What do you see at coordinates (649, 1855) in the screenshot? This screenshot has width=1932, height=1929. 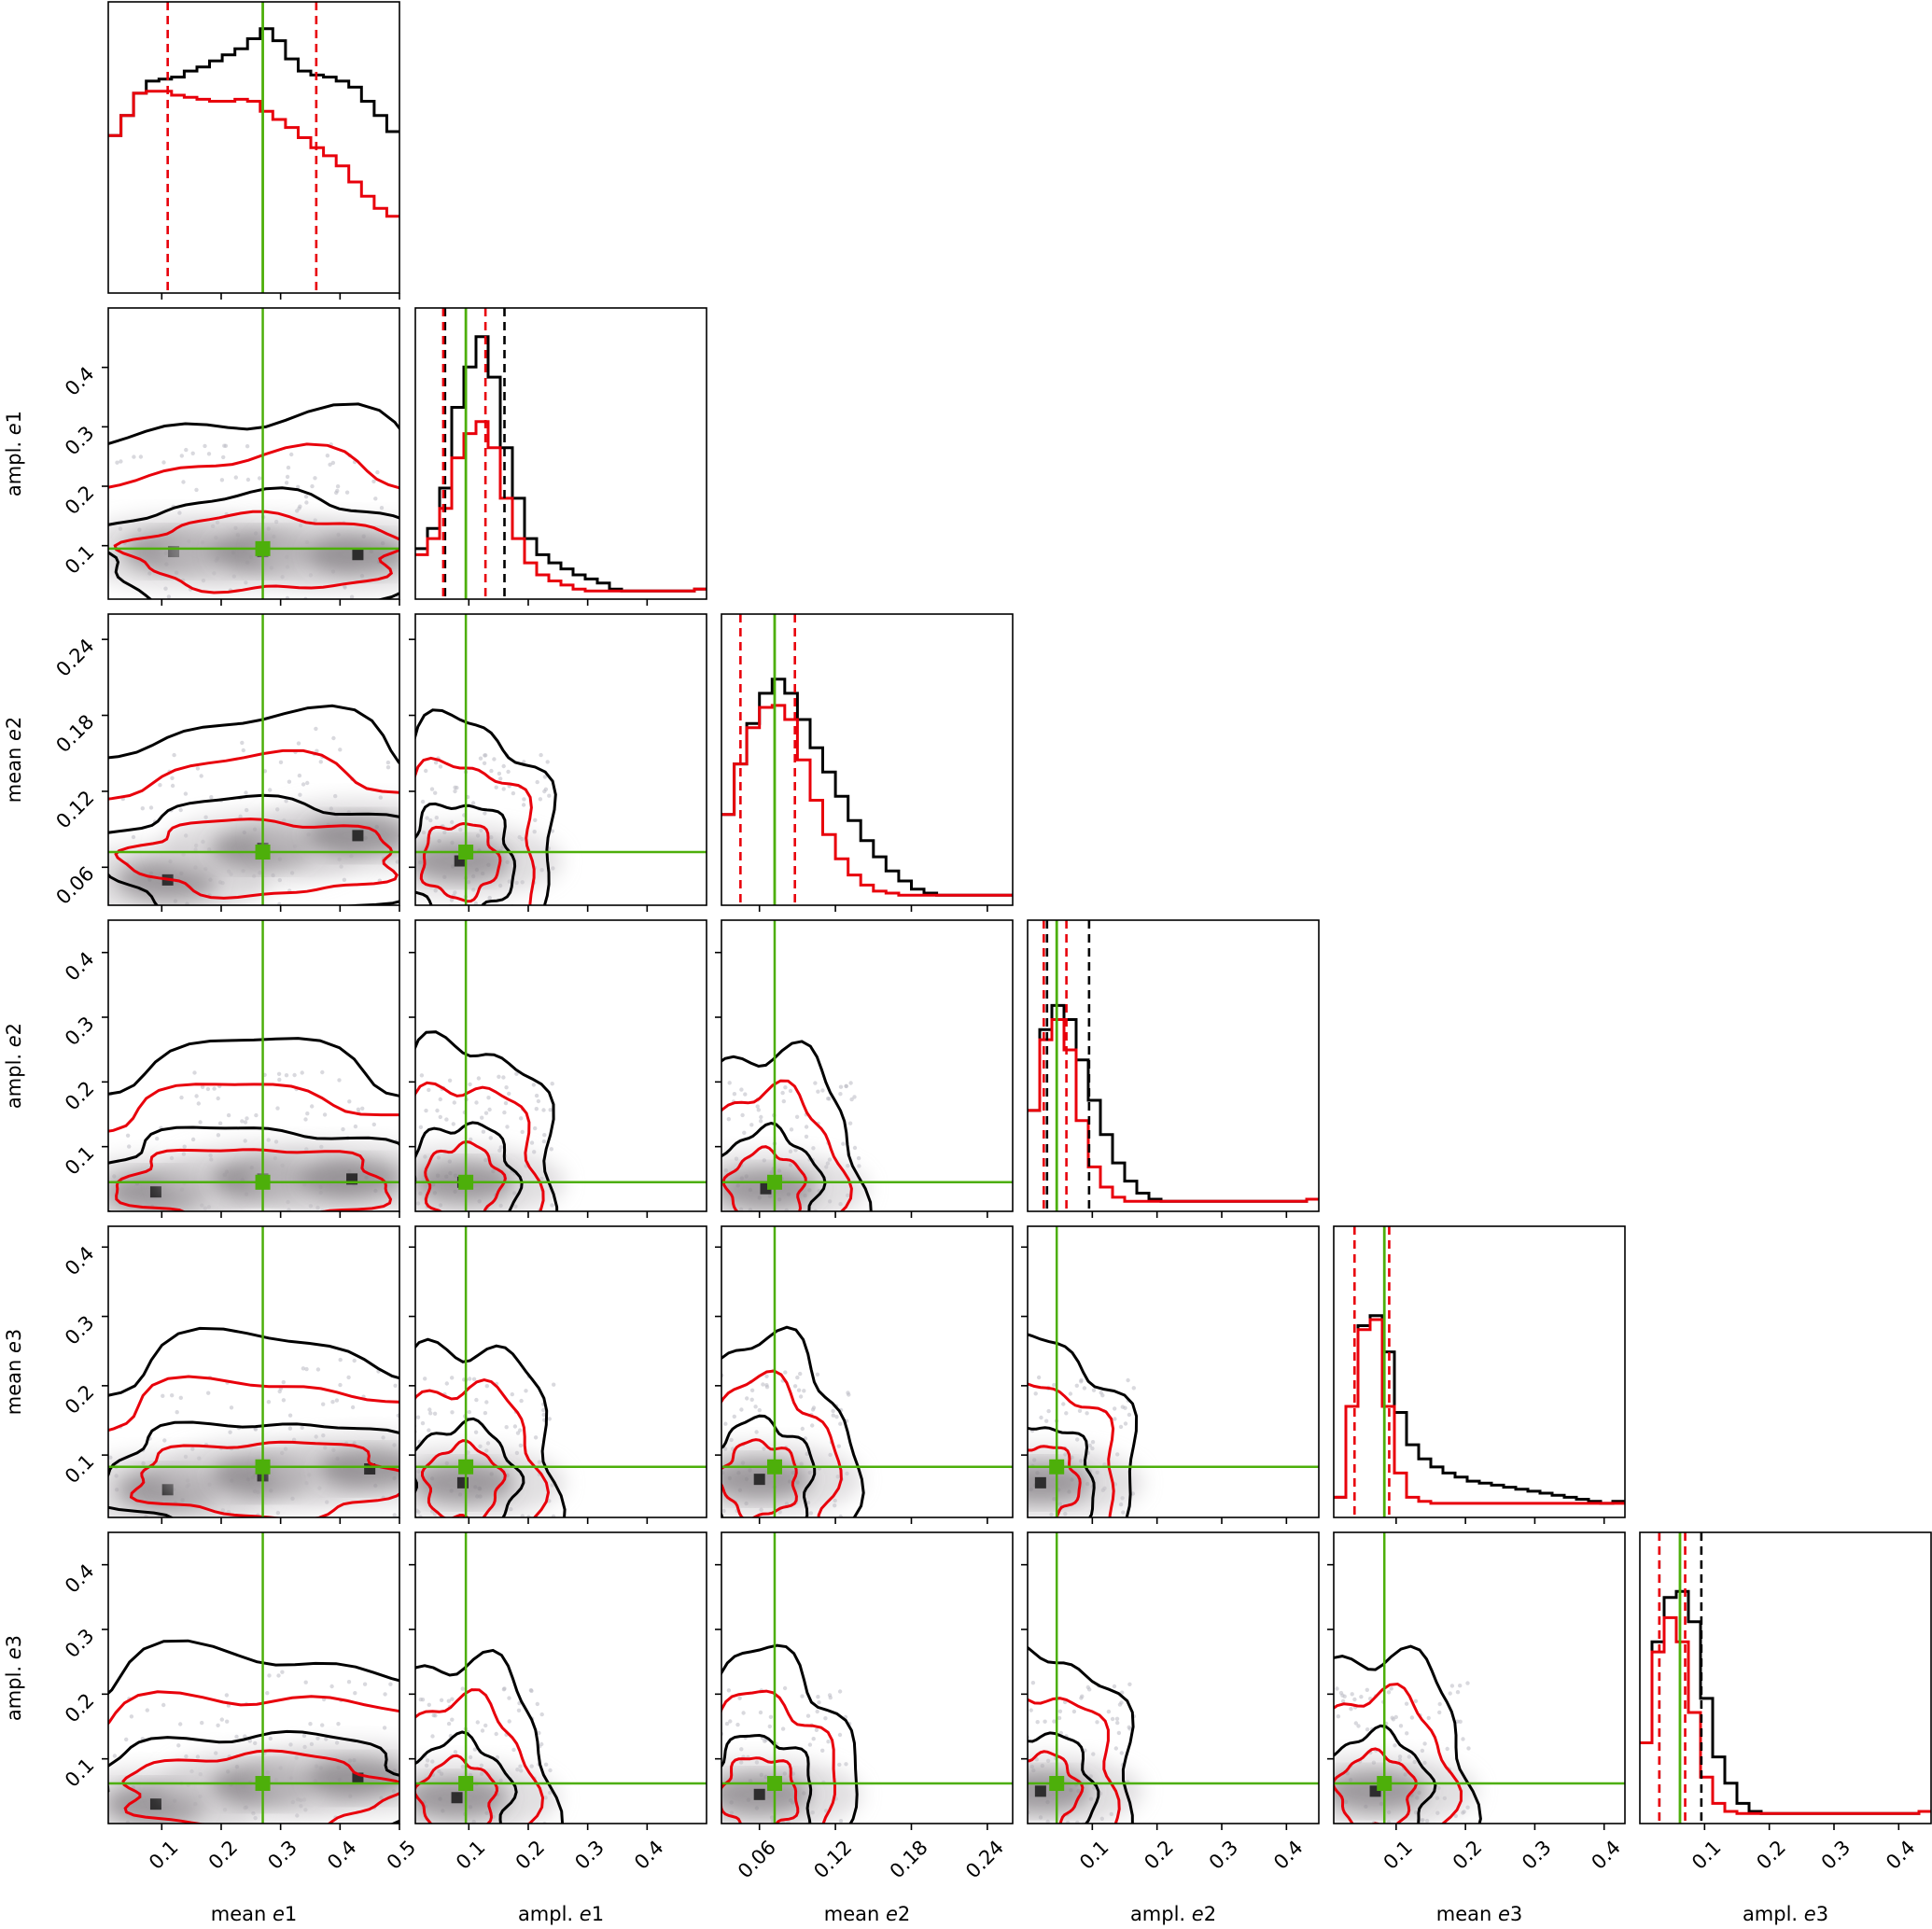 I see `x-tick-label: 0.4` at bounding box center [649, 1855].